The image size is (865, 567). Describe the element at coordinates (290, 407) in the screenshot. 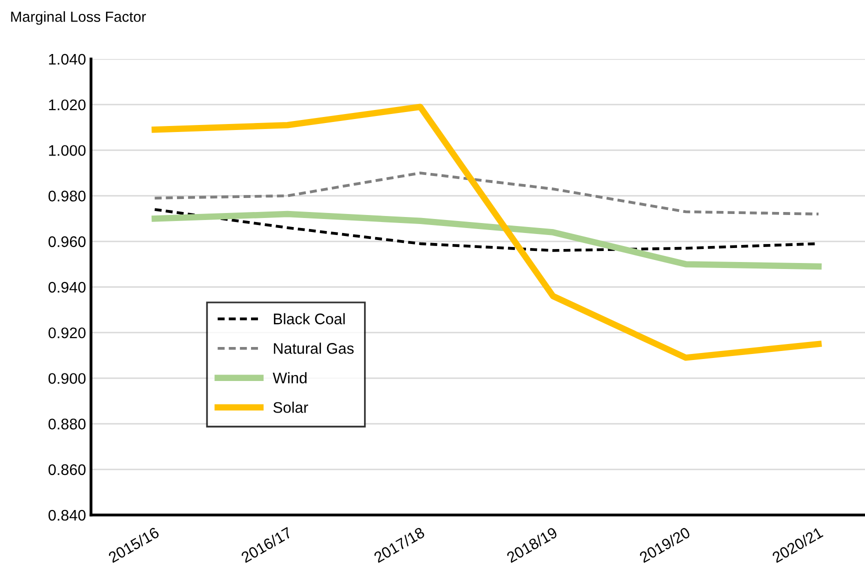

I see `legend-label: Solar` at that location.